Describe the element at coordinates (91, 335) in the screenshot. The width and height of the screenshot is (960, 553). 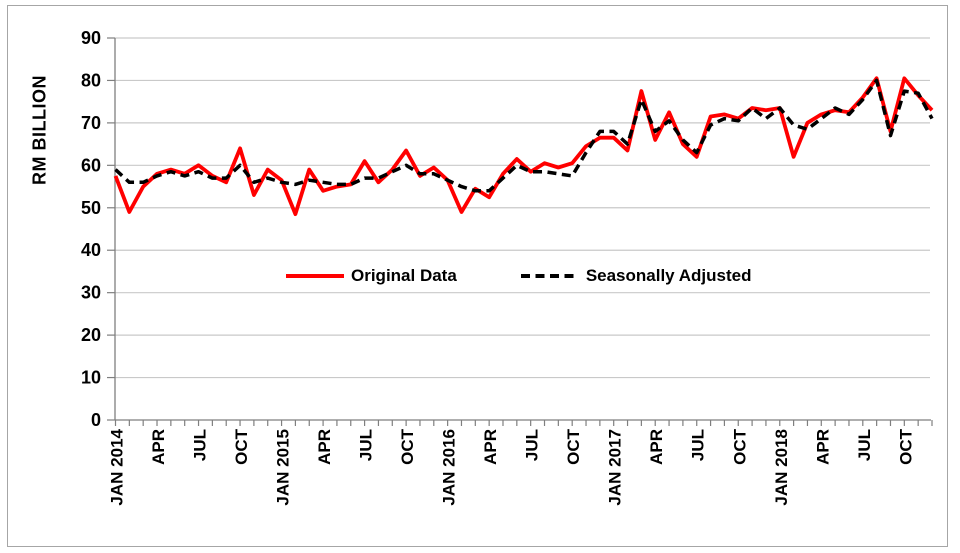
I see `y-tick-label: 20` at that location.